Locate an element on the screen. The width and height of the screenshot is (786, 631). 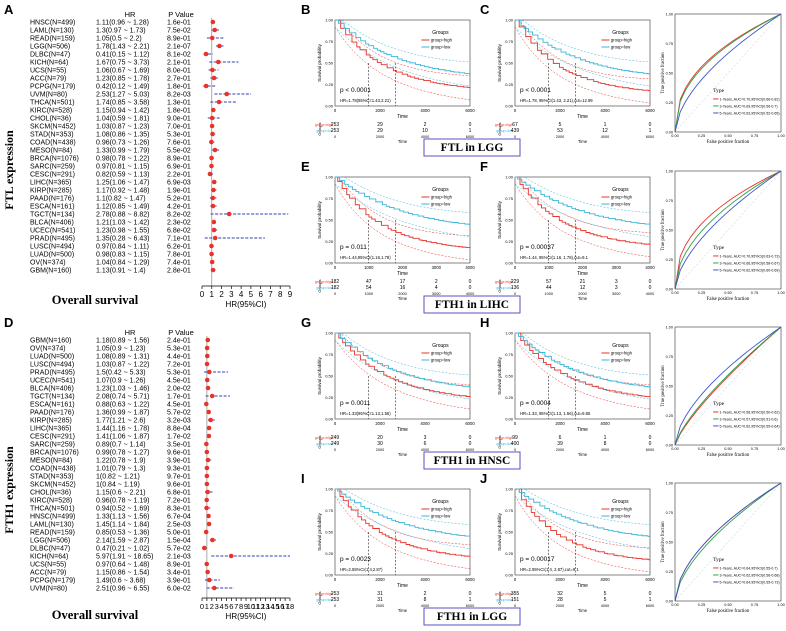
forest-row-p: 2.3e-02 is located at coordinates (179, 223).